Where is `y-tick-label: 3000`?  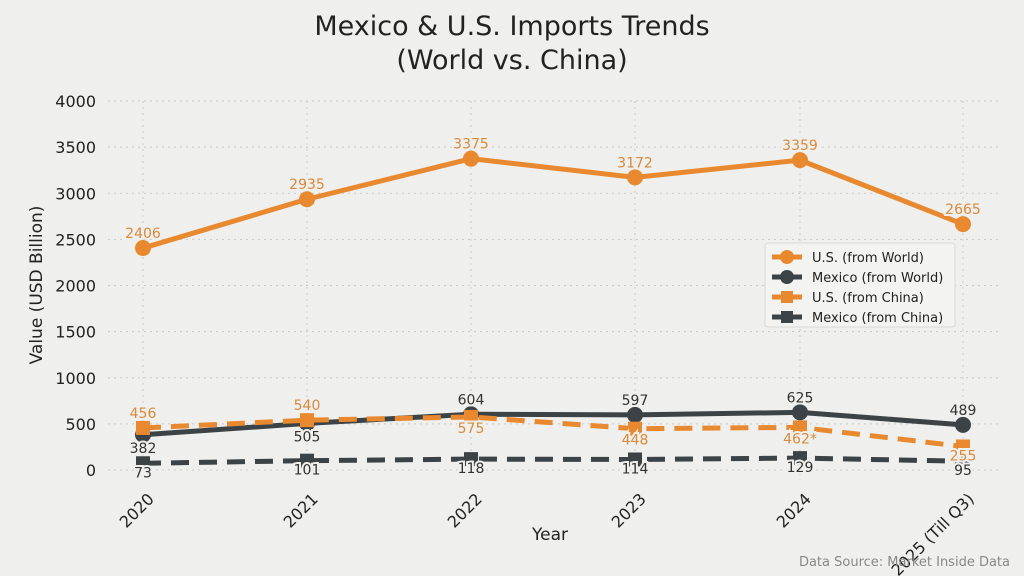
y-tick-label: 3000 is located at coordinates (75, 193).